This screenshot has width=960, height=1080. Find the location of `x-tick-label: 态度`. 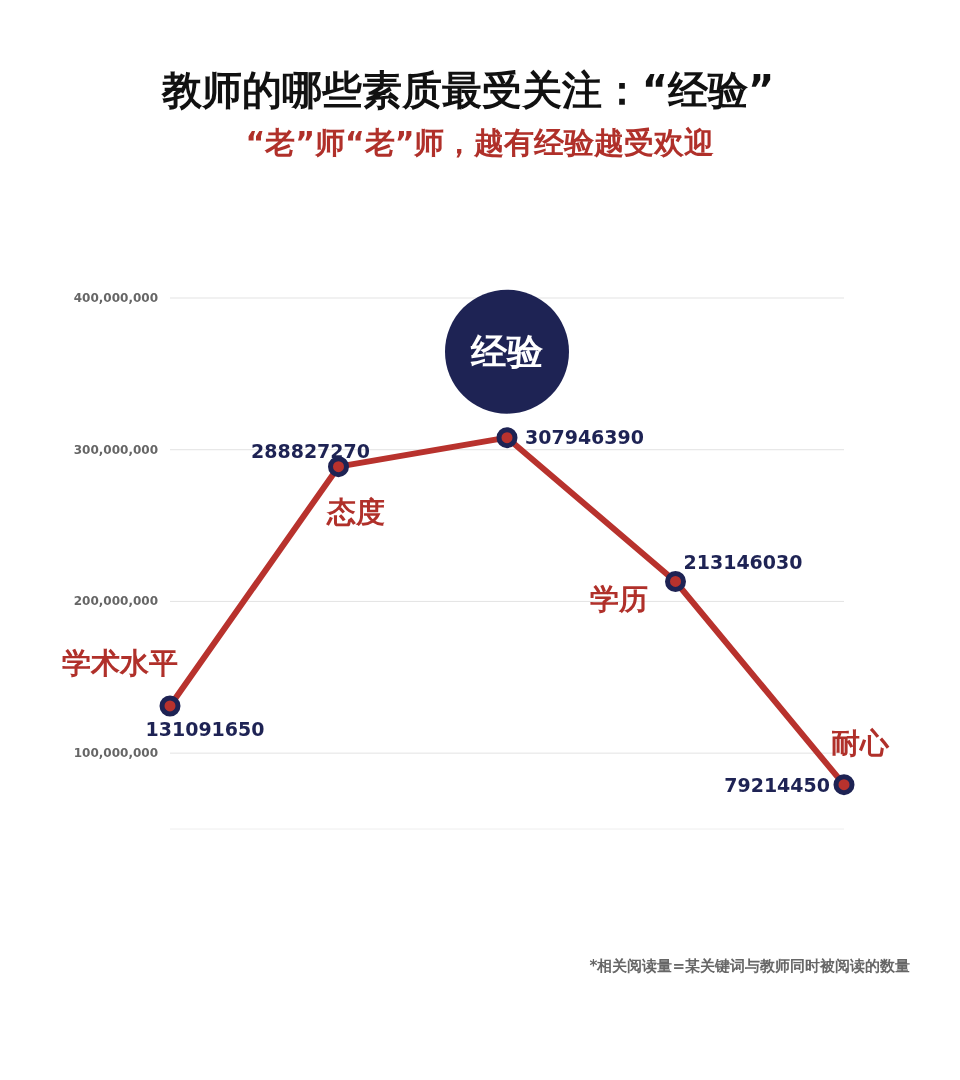

x-tick-label: 态度 is located at coordinates (355, 511).